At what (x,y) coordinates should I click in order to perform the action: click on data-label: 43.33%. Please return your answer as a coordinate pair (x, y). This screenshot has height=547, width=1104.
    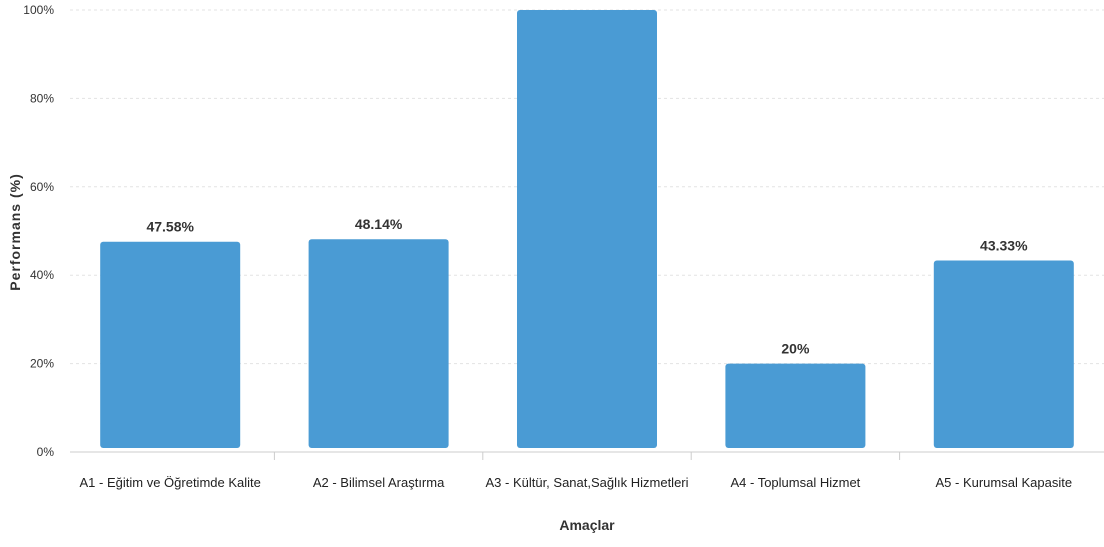
    Looking at the image, I should click on (1004, 245).